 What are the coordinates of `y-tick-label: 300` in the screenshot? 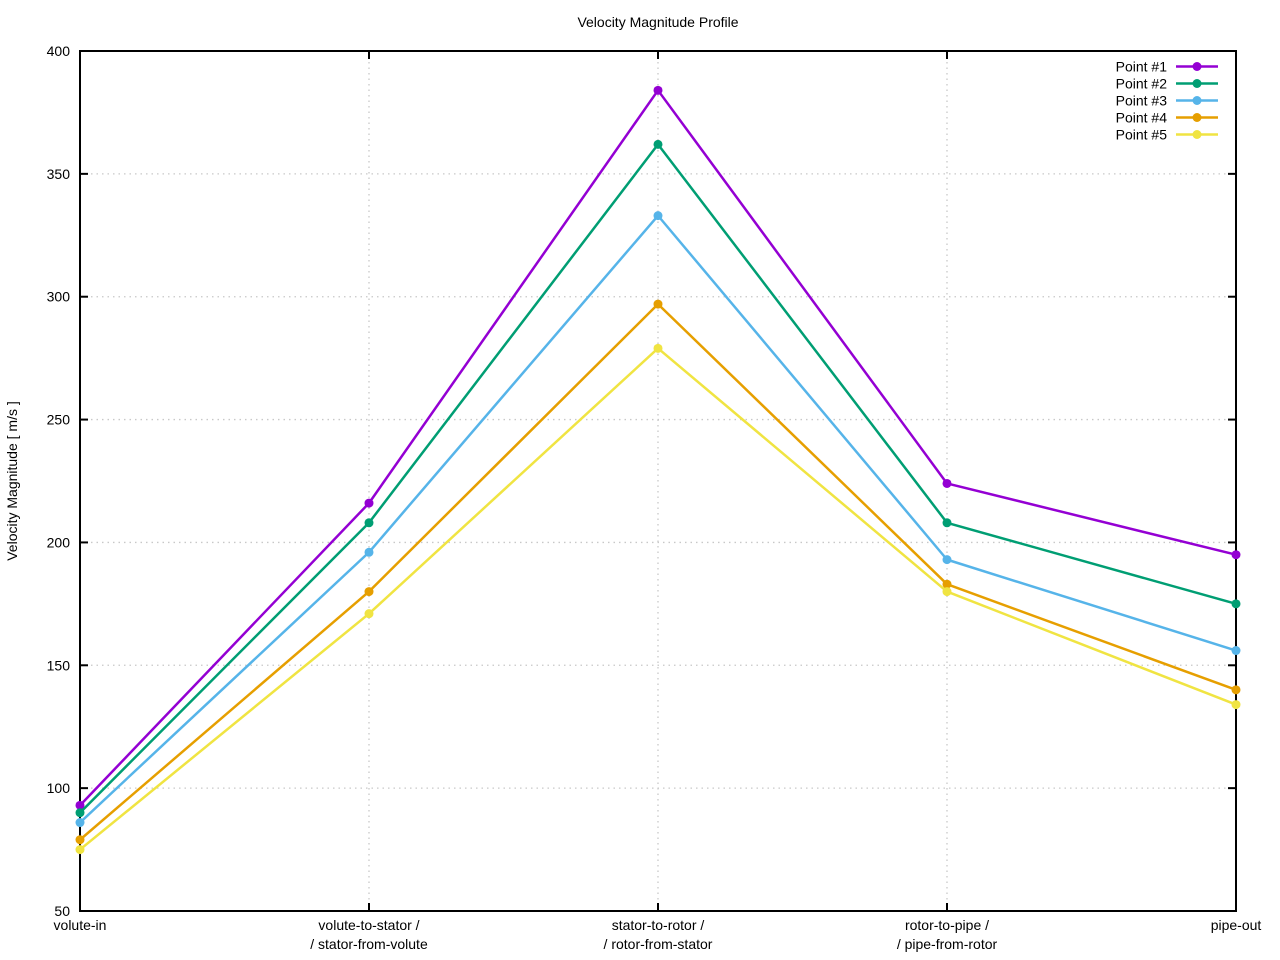 It's located at (59, 297).